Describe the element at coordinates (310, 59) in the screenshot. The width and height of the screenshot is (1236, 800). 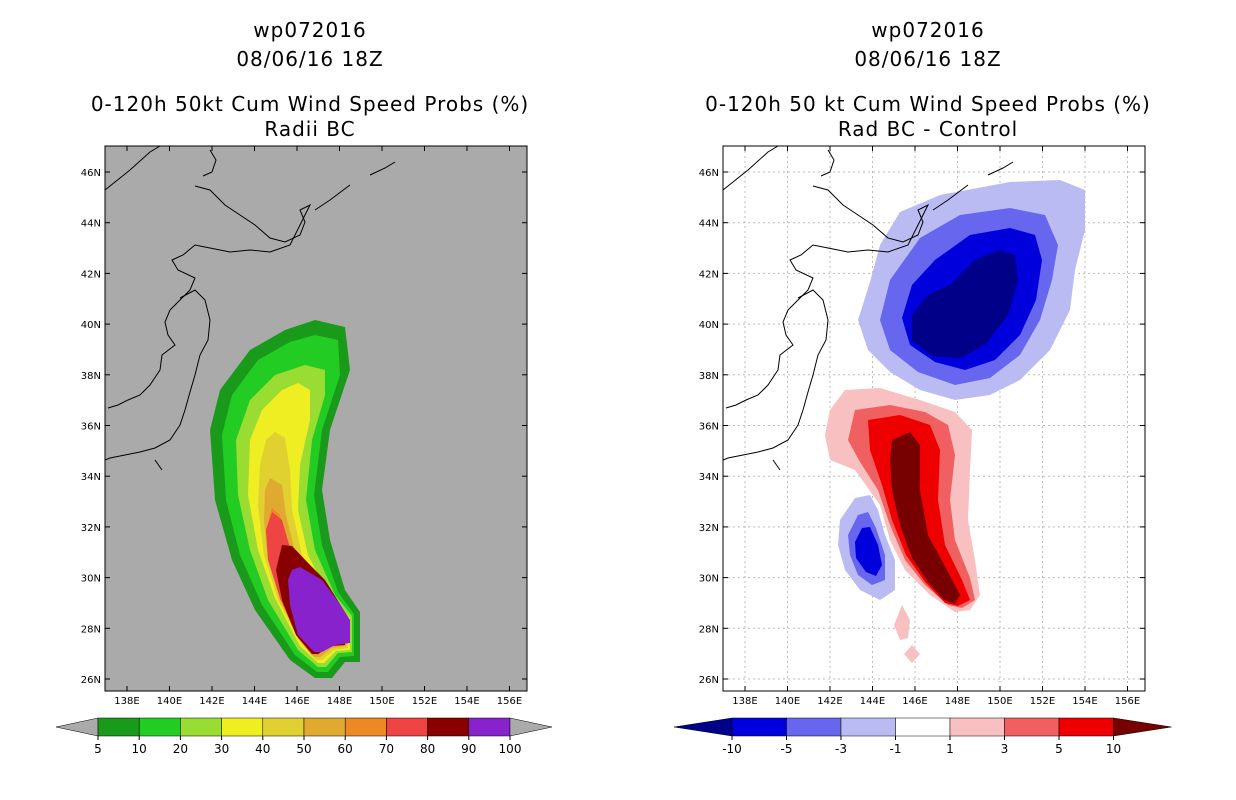
I see `left-datetime: 08/06/16 18Z` at that location.